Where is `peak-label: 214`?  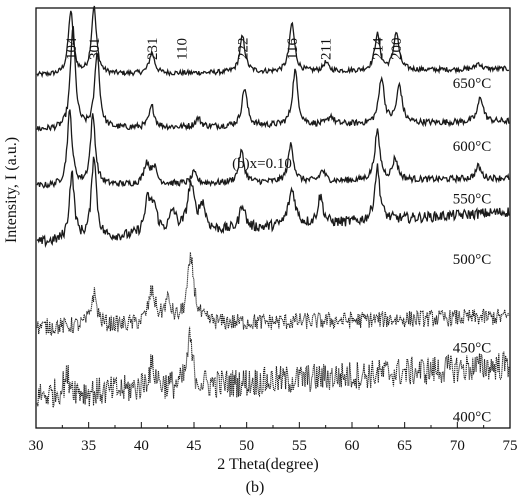
peak-label: 214 is located at coordinates (378, 48).